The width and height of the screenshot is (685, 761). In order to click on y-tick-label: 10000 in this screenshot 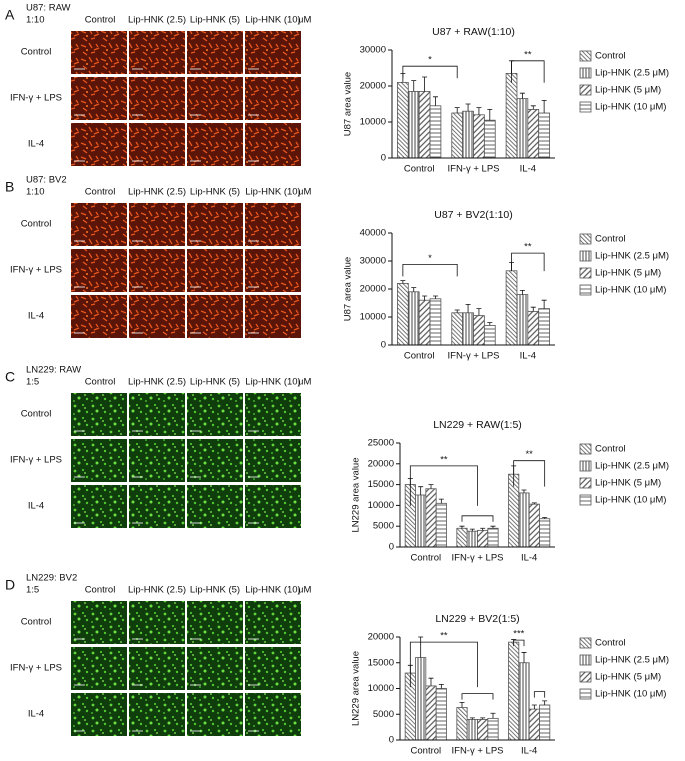, I will do `click(373, 317)`.